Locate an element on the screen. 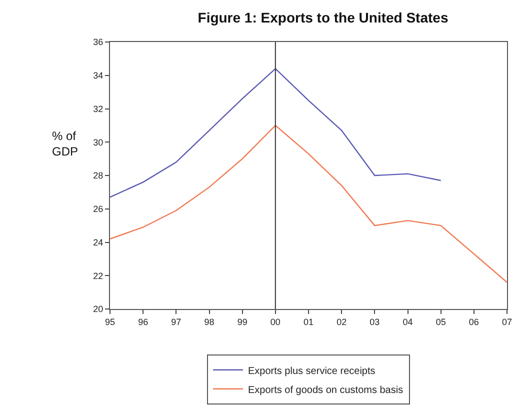 This screenshot has width=521, height=416. y-tick-label: 22 is located at coordinates (98, 275).